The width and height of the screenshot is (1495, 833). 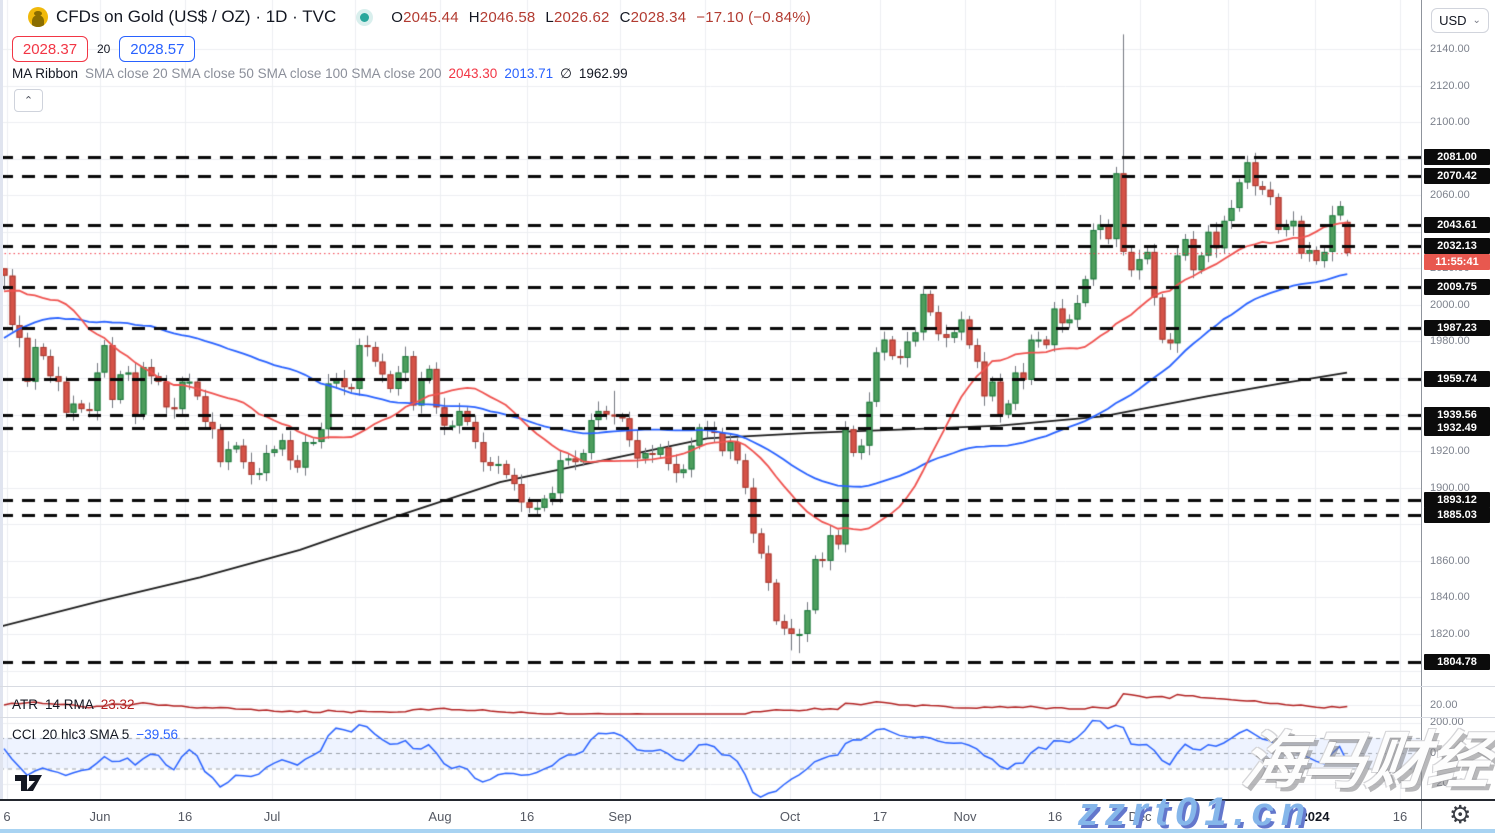 I want to click on price-tick: 1920.00, so click(x=1450, y=451).